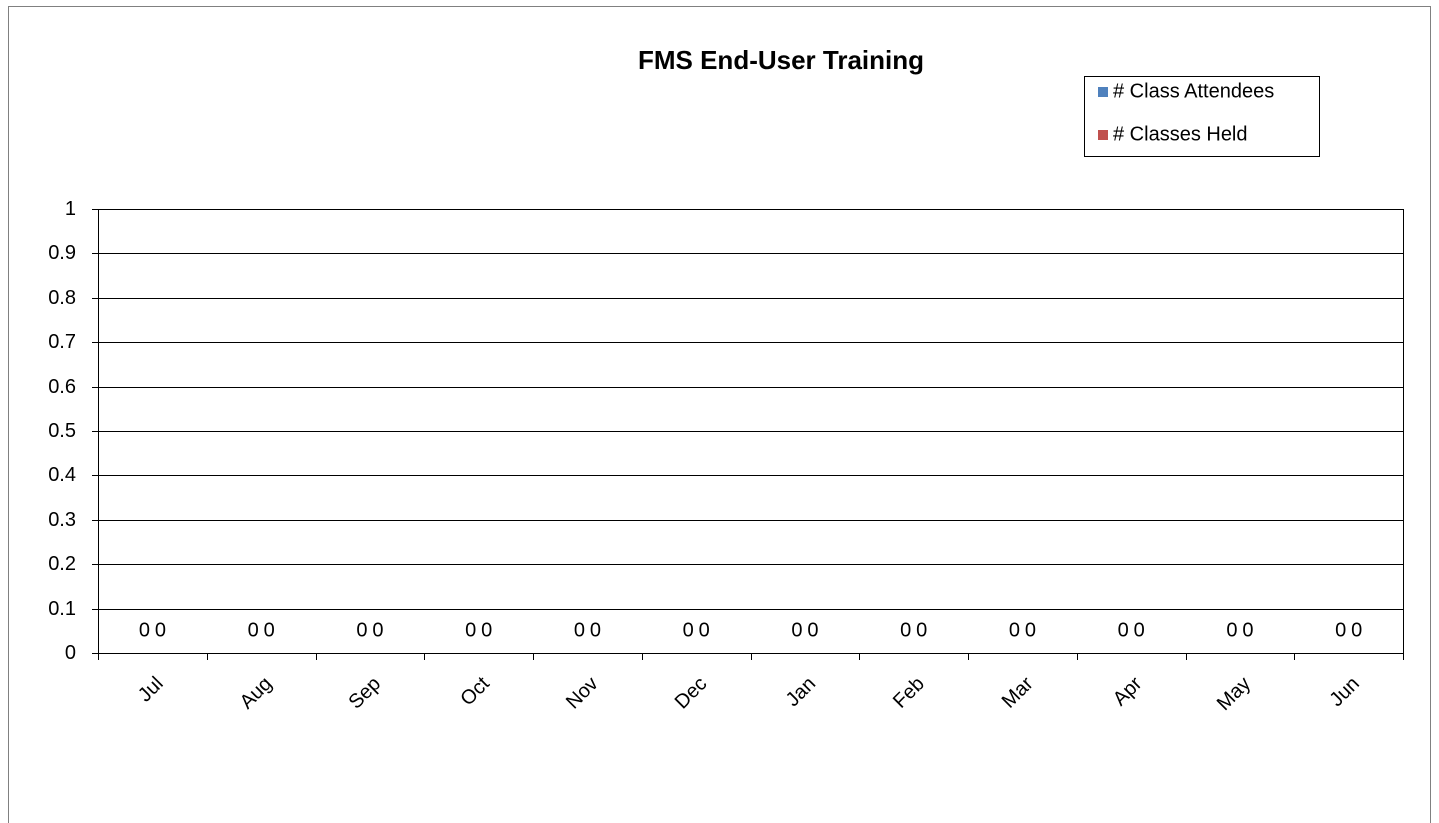  What do you see at coordinates (62, 520) in the screenshot?
I see `y-tick-label: 0.3` at bounding box center [62, 520].